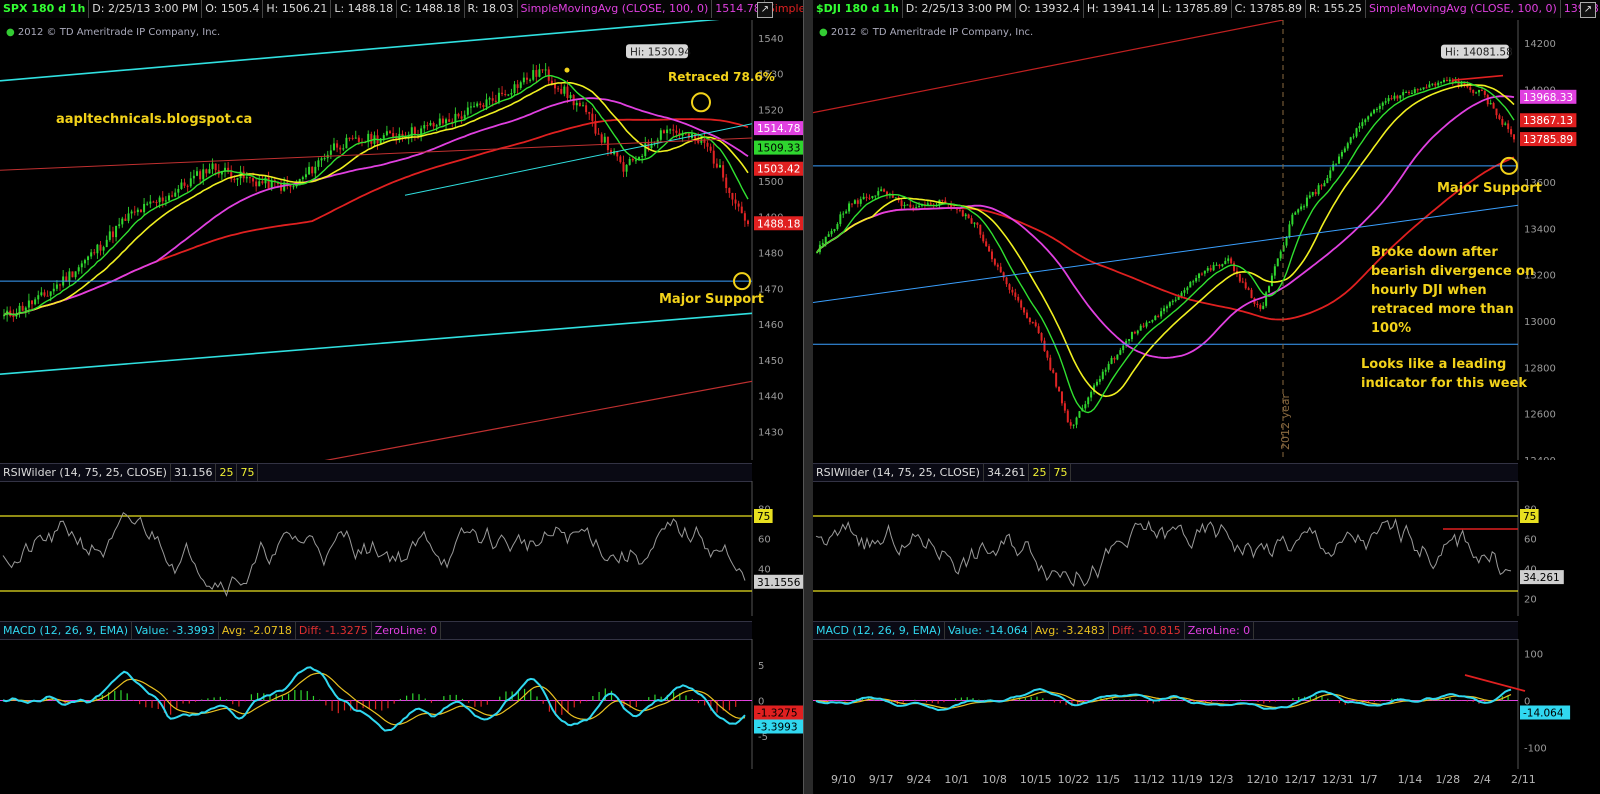  What do you see at coordinates (1149, 779) in the screenshot?
I see `x-axis-date-label: 11/12` at bounding box center [1149, 779].